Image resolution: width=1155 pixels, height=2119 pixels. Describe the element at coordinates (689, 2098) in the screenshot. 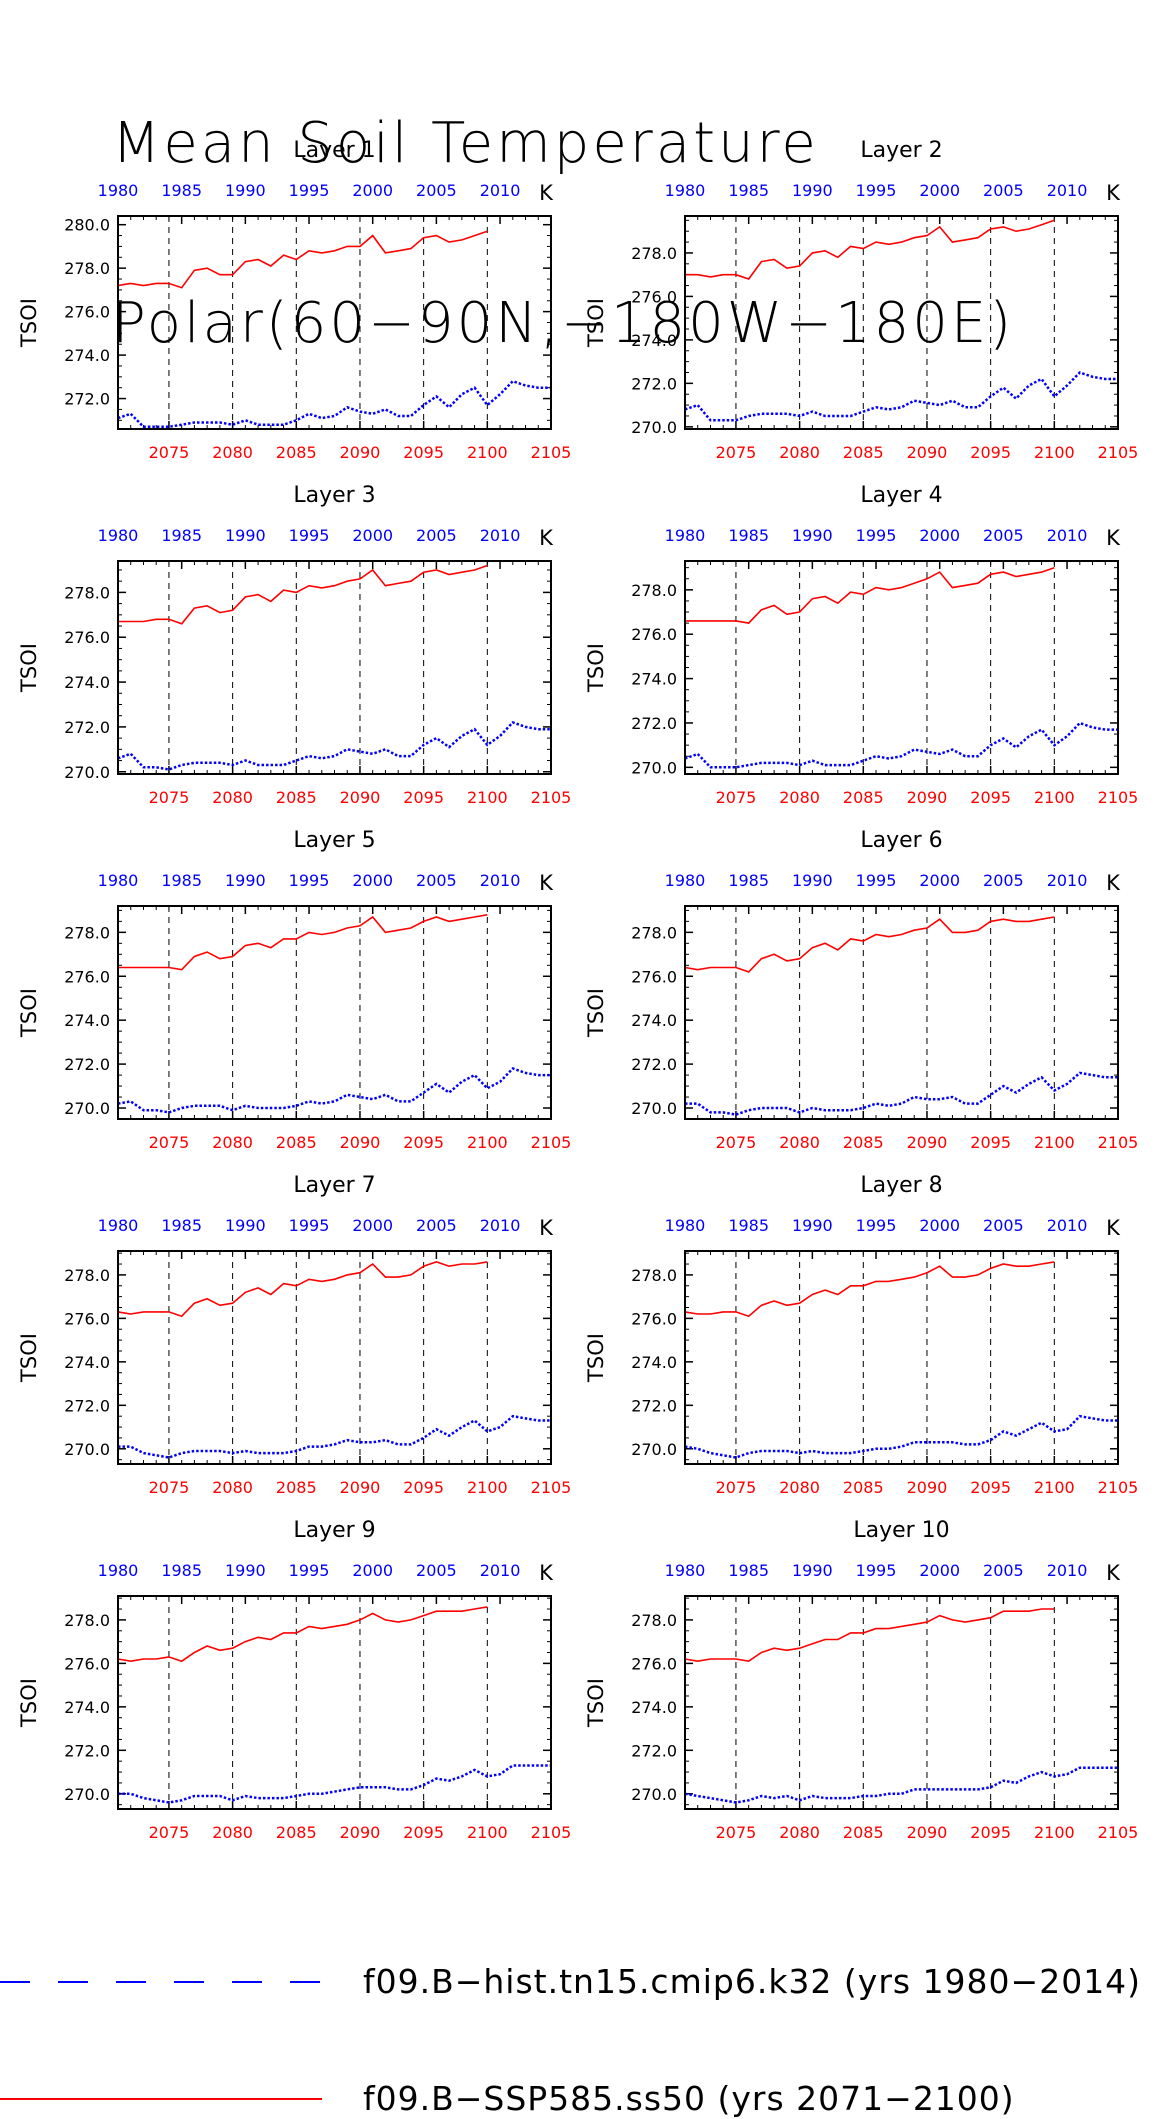

I see `legend-label-ssp: f09.B−SSP585.ss50 (yrs 2071−2100)` at that location.